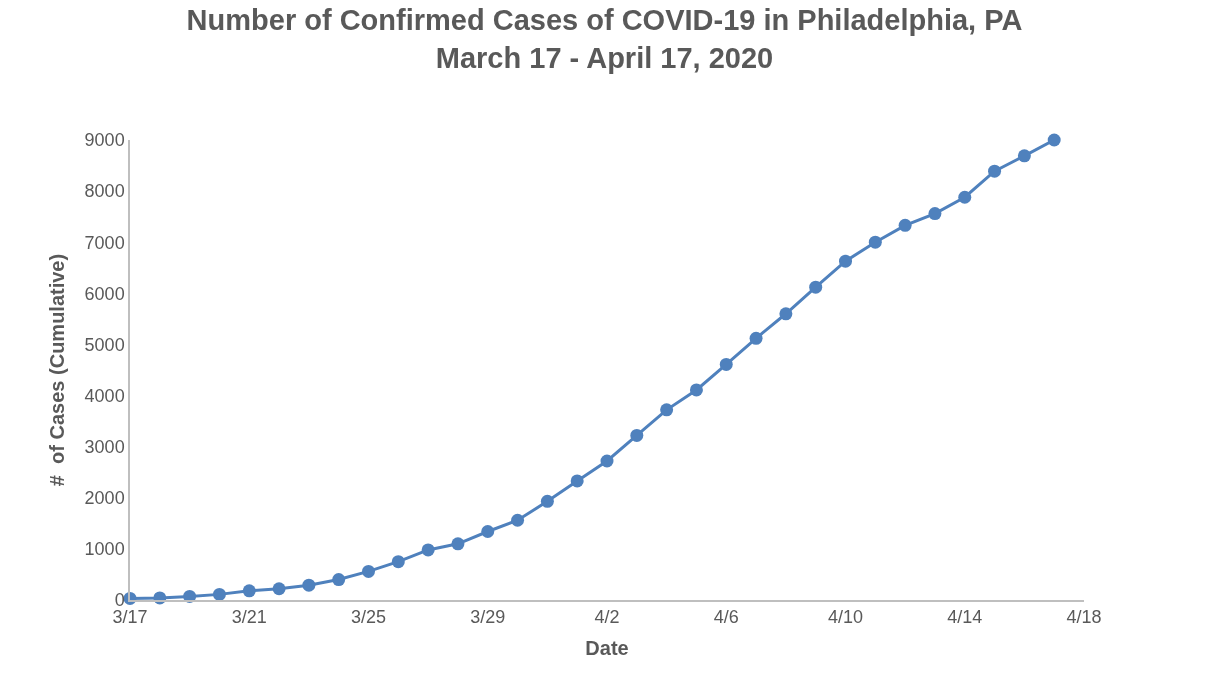 Image resolution: width=1209 pixels, height=675 pixels. Describe the element at coordinates (104, 242) in the screenshot. I see `y-tick-label: 7000` at that location.